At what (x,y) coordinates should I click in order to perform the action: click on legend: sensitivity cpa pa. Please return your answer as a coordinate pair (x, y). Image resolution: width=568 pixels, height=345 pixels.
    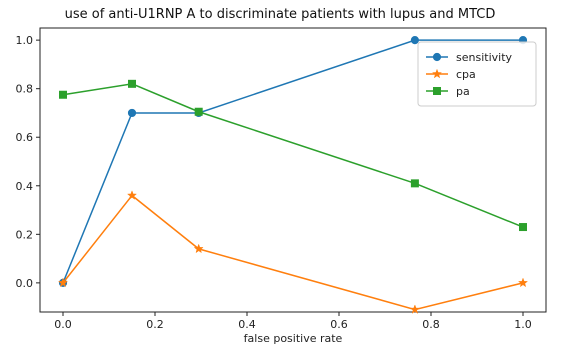
    Looking at the image, I should click on (477, 74).